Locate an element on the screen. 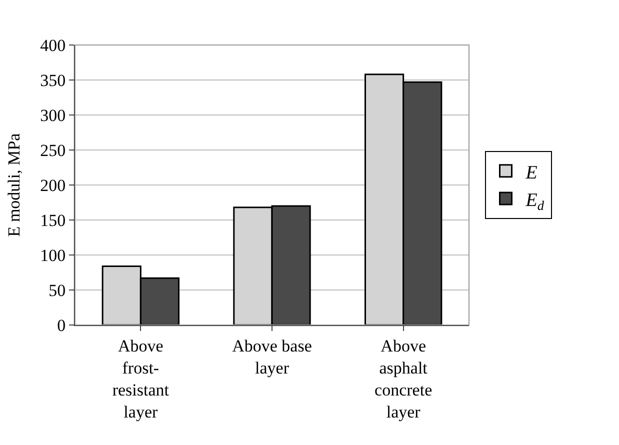  y-tick-label: 100 is located at coordinates (53, 255).